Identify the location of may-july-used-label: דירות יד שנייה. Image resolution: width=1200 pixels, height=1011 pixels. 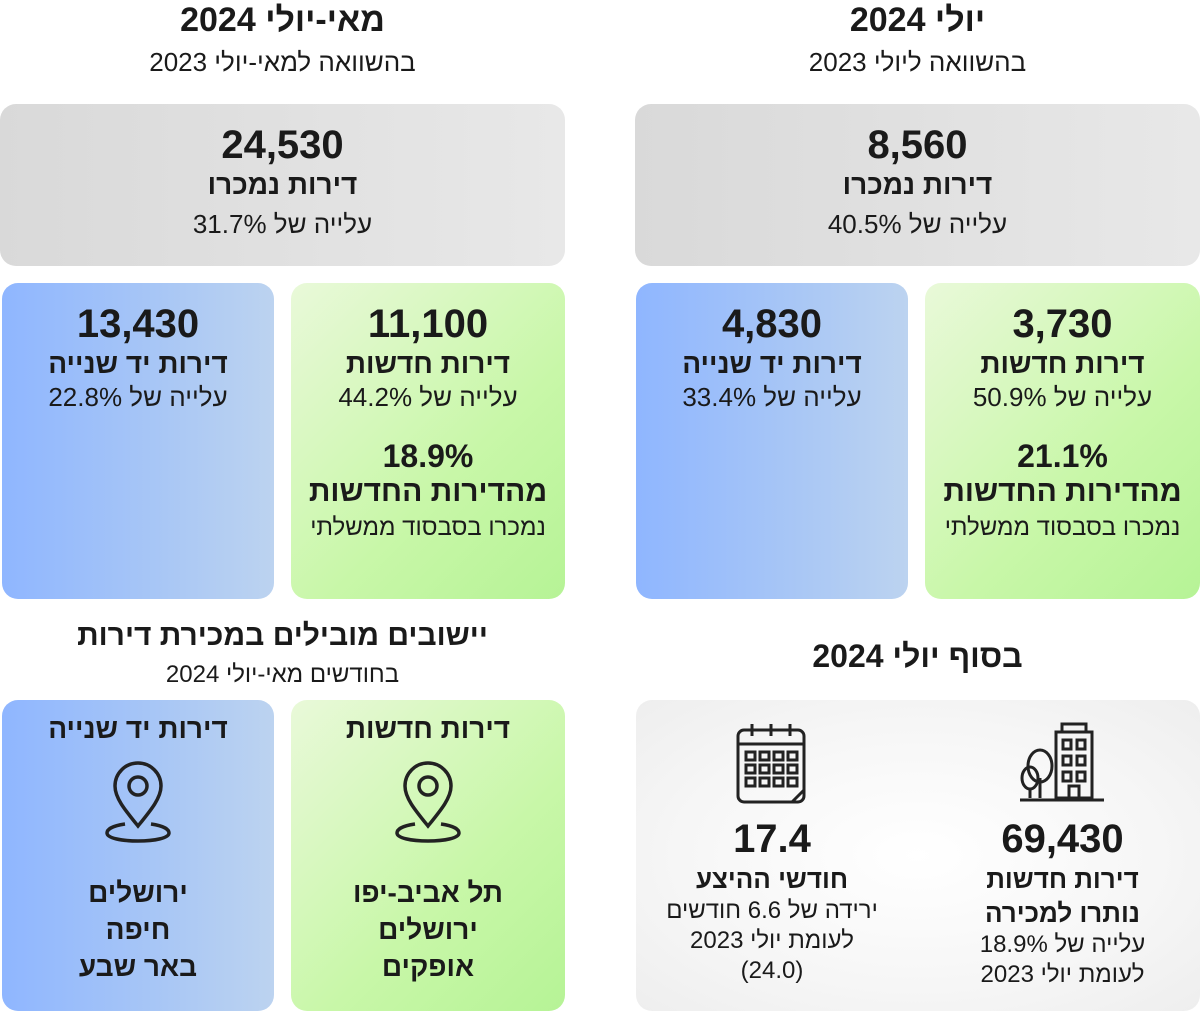
(138, 363).